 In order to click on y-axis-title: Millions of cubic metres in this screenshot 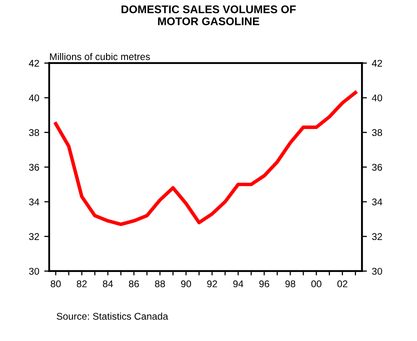, I will do `click(100, 56)`.